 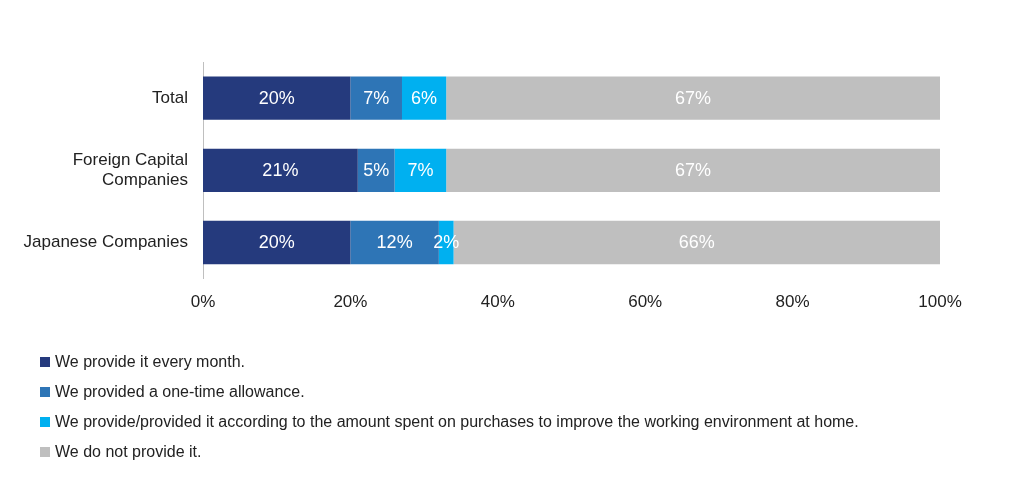 What do you see at coordinates (376, 170) in the screenshot?
I see `data-label: 5%` at bounding box center [376, 170].